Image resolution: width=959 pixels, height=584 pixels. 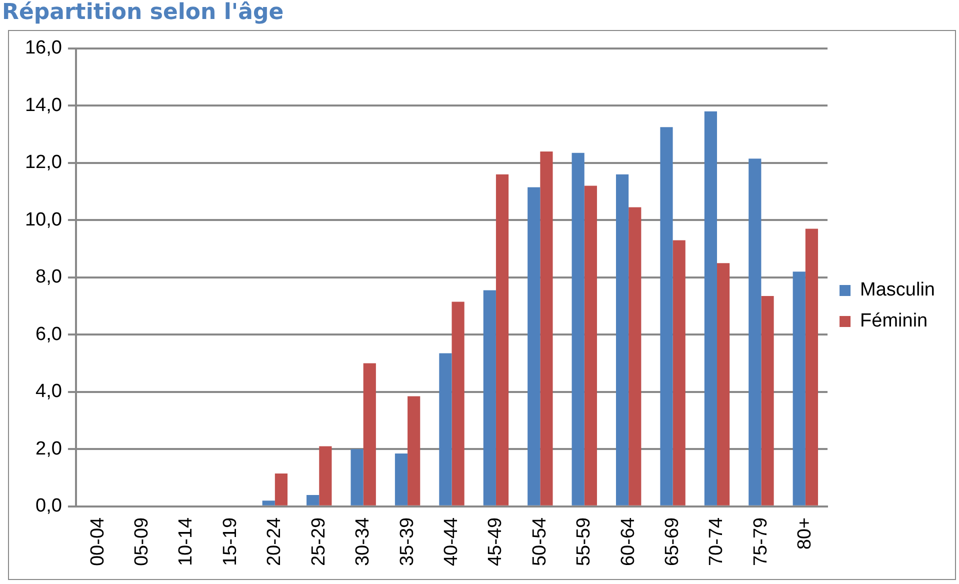 What do you see at coordinates (43, 163) in the screenshot?
I see `y-tick-label: 12,0` at bounding box center [43, 163].